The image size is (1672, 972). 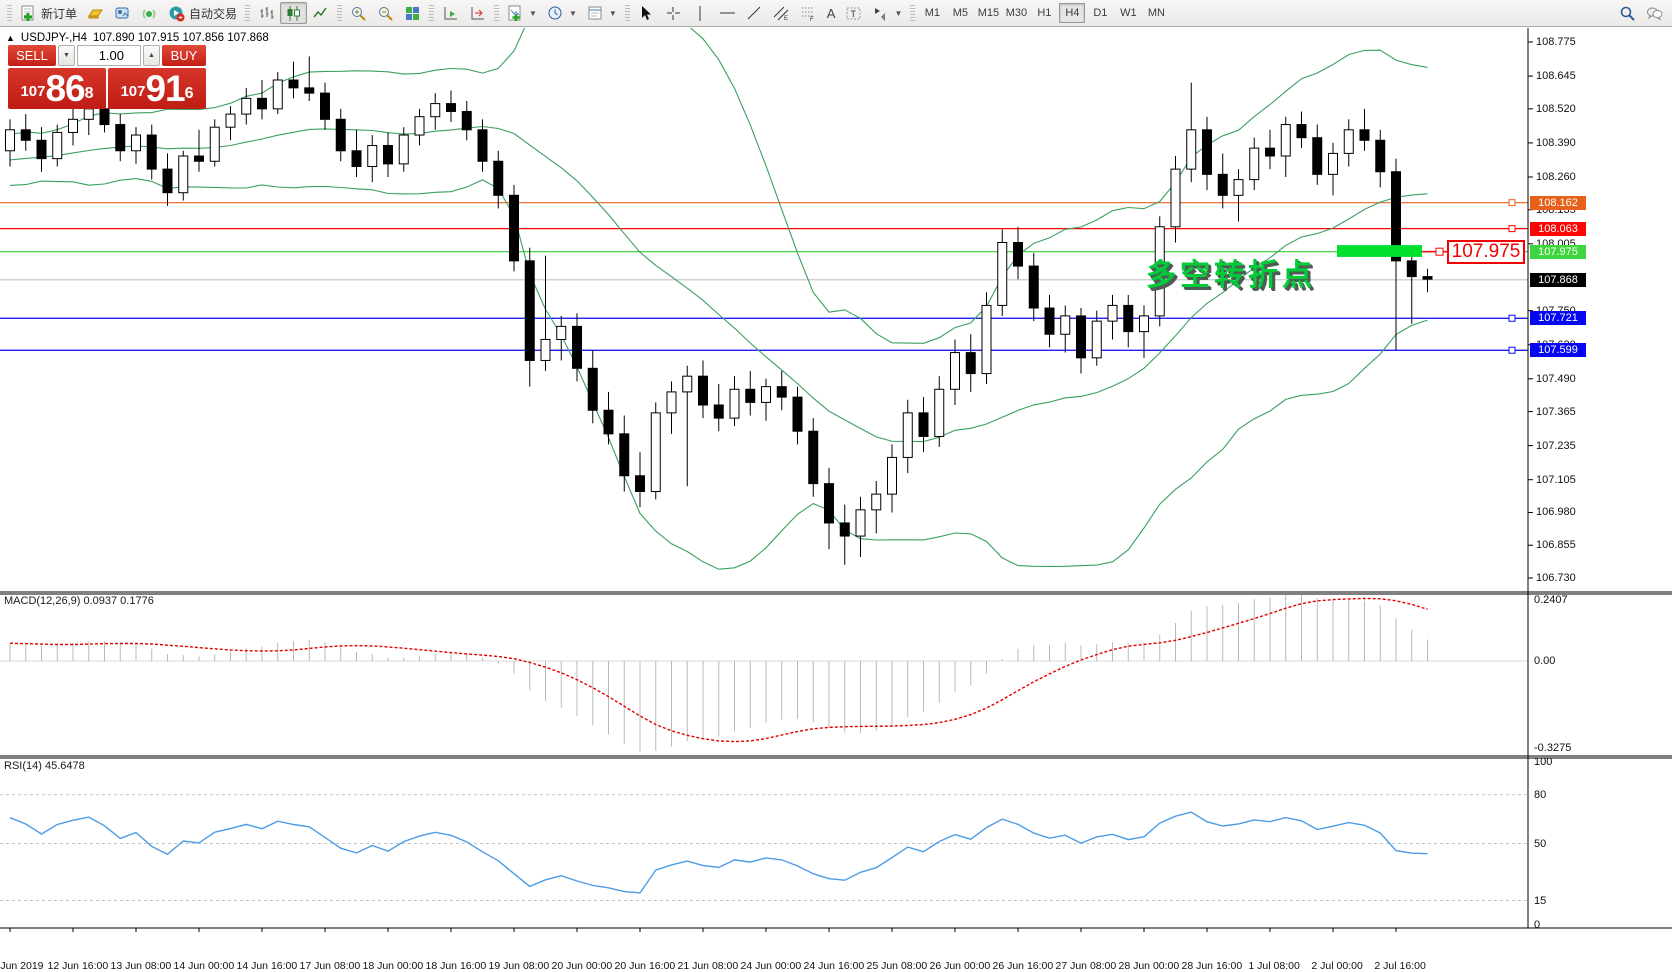 I want to click on sell-price-box: 107 86 8, so click(x=57, y=88).